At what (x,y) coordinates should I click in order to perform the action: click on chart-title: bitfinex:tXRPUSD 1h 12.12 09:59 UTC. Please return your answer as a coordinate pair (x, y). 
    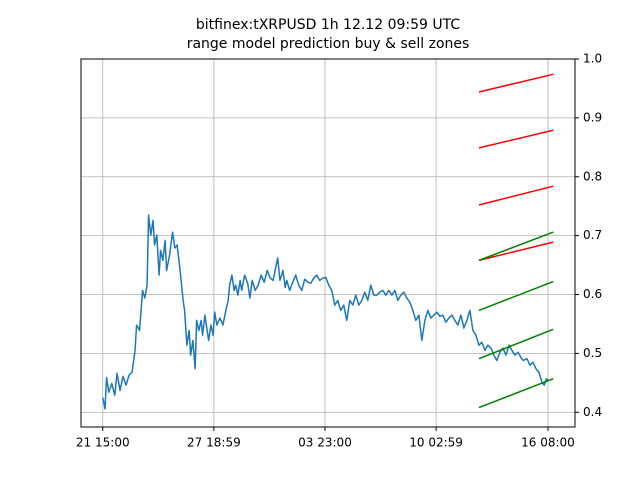
    Looking at the image, I should click on (328, 25).